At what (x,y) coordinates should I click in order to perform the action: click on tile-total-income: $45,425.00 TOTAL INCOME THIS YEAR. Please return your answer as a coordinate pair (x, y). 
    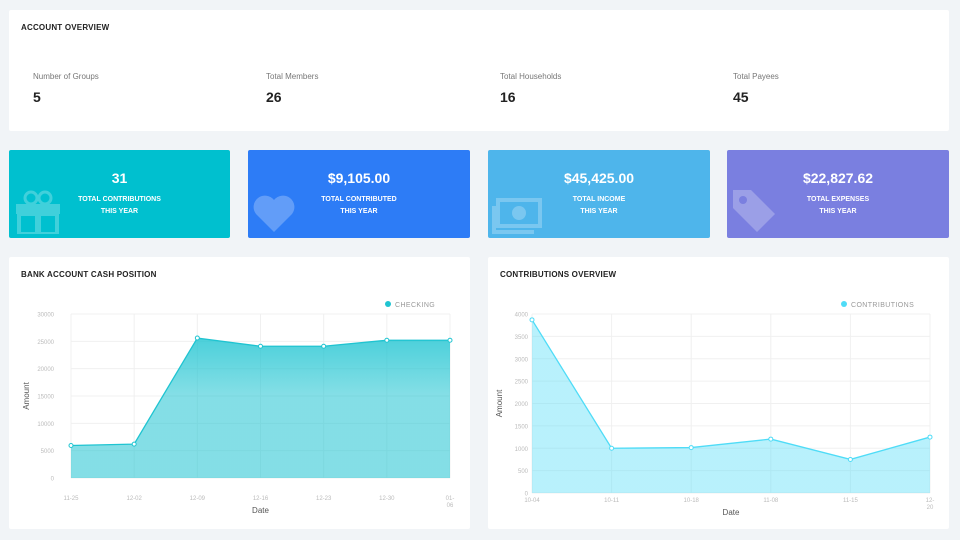
    Looking at the image, I should click on (599, 194).